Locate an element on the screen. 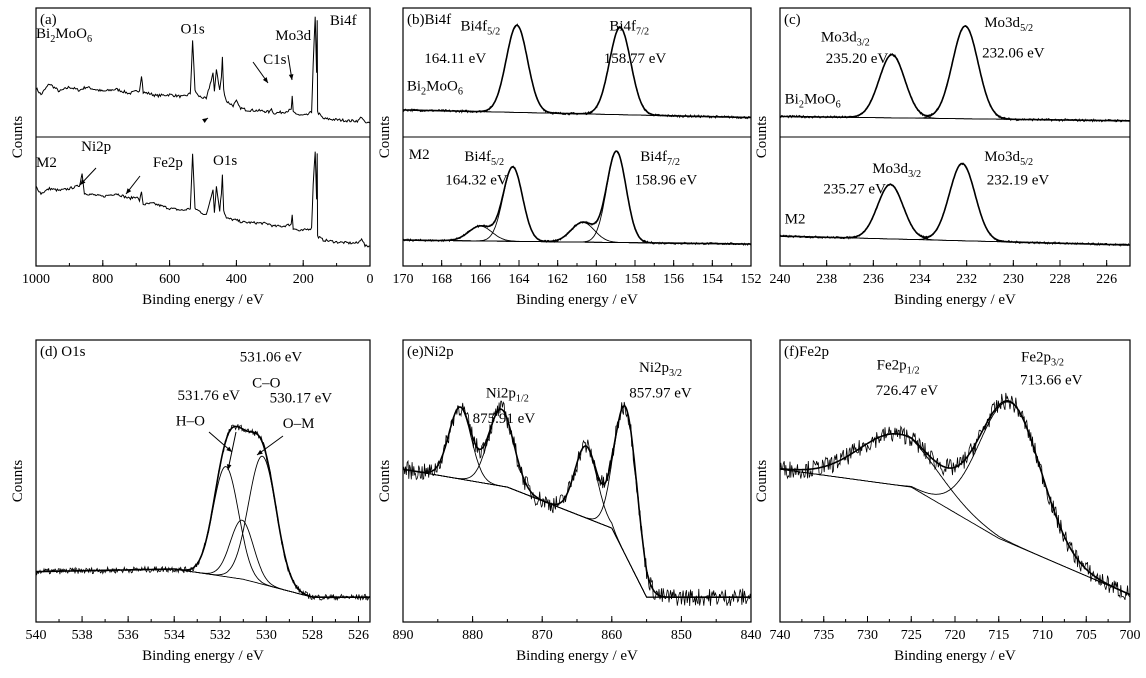 This screenshot has width=1146, height=678. series-o1s is located at coordinates (203, 513).